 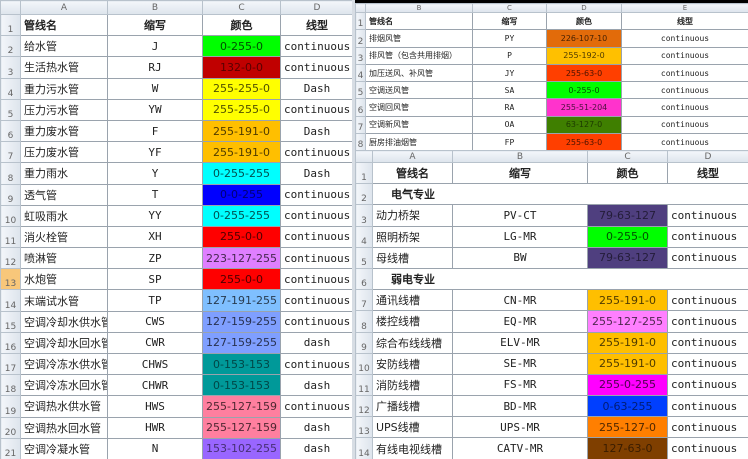 What do you see at coordinates (10, 364) in the screenshot?
I see `row-number: 17` at bounding box center [10, 364].